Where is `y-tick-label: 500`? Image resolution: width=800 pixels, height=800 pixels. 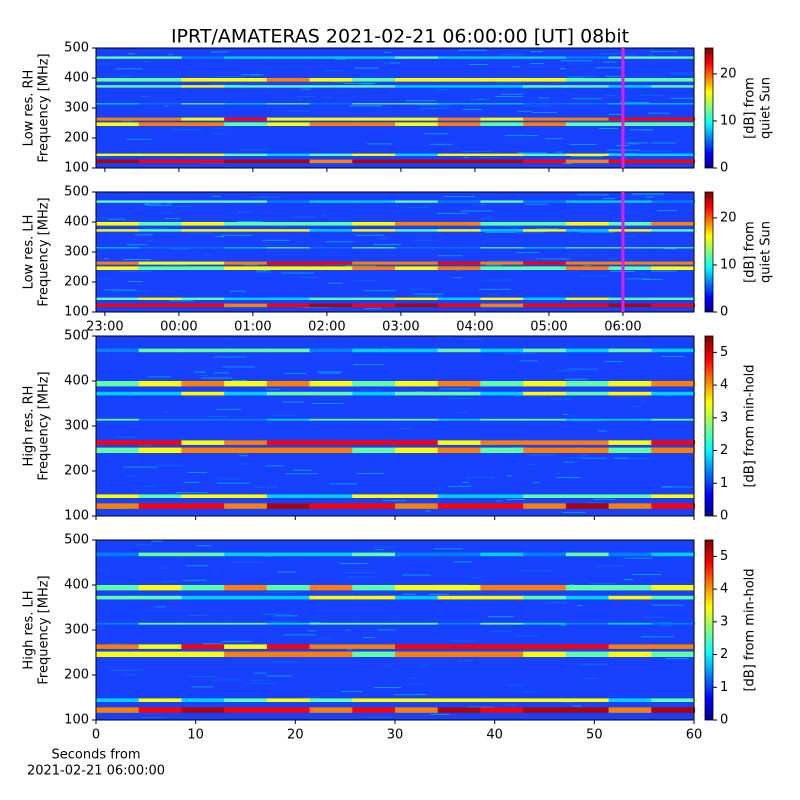 y-tick-label: 500 is located at coordinates (76, 540).